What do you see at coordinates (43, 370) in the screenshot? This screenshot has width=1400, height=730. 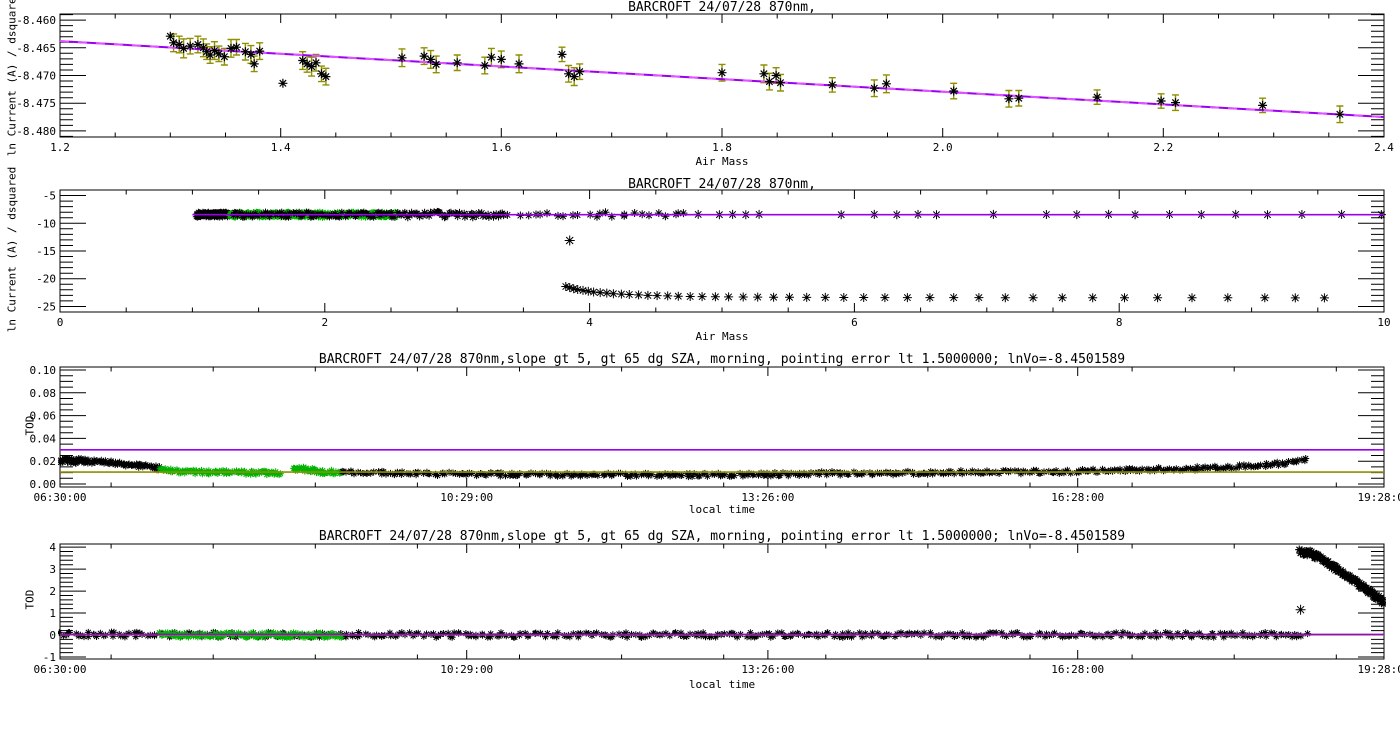 I see `svg-text: 0.10` at bounding box center [43, 370].